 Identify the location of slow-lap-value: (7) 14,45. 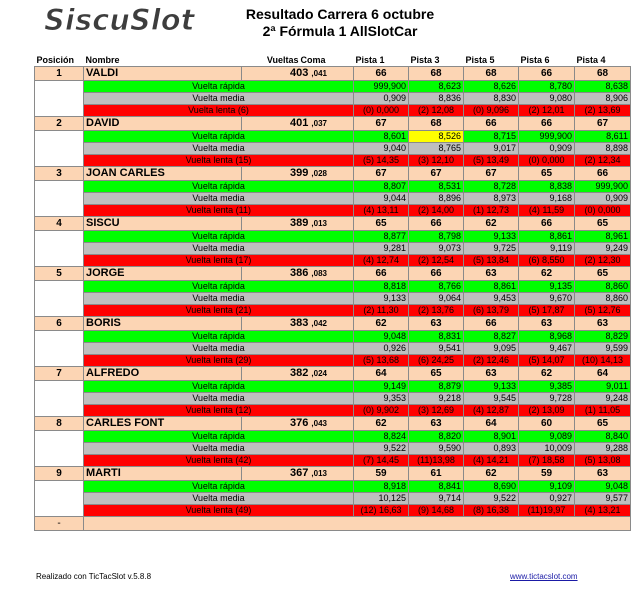
(381, 460).